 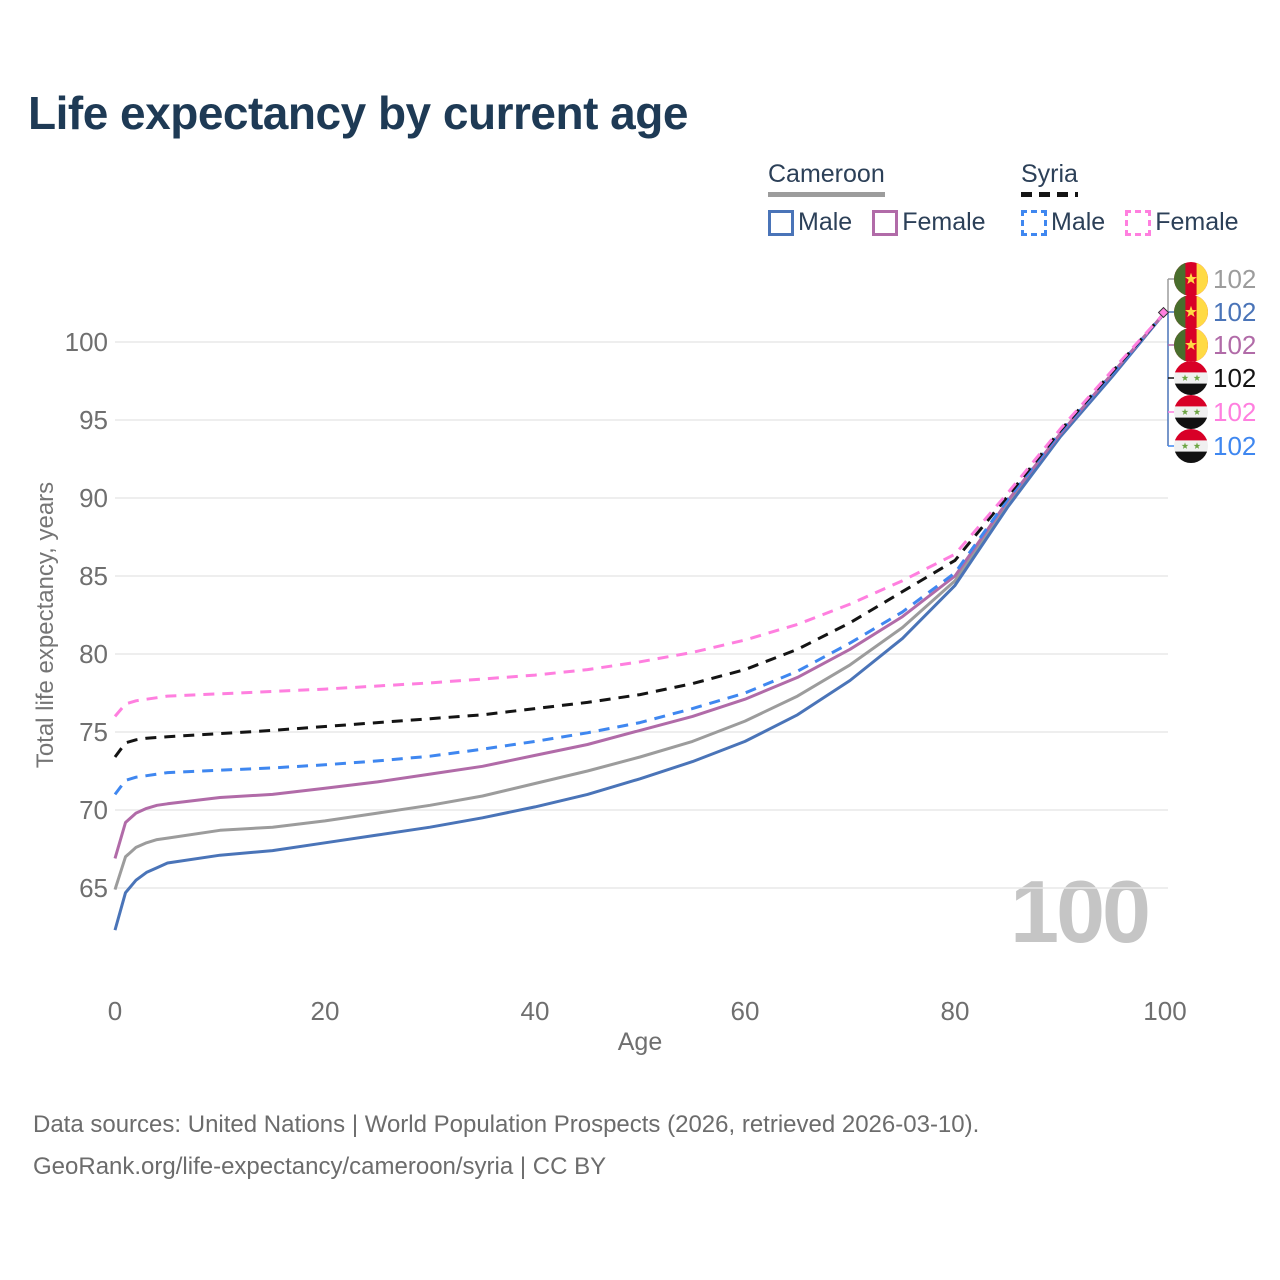 What do you see at coordinates (93, 420) in the screenshot?
I see `y-tick-label: 95` at bounding box center [93, 420].